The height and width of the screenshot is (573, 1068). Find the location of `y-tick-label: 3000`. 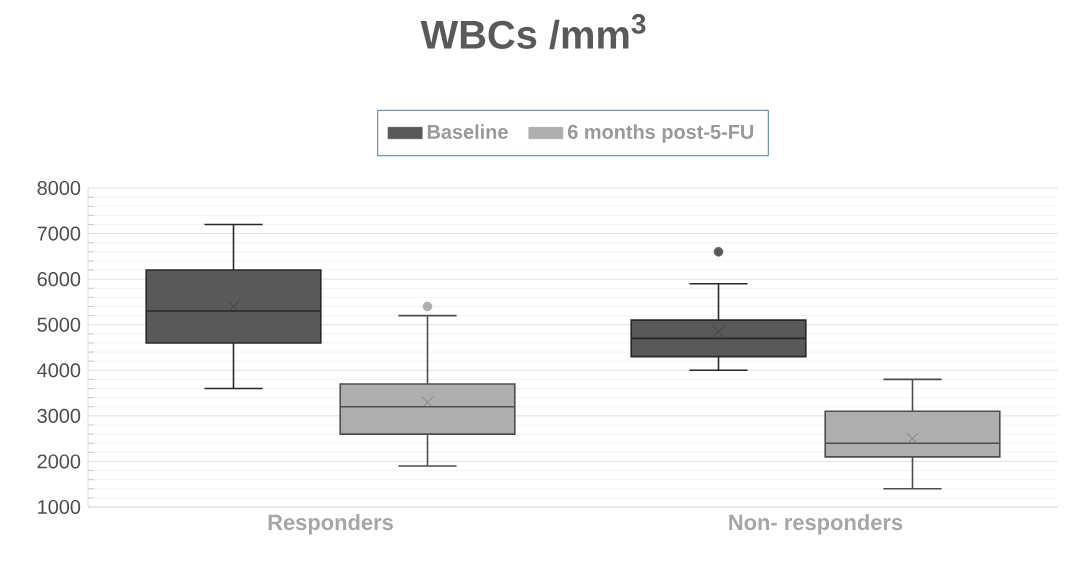

y-tick-label: 3000 is located at coordinates (59, 415).